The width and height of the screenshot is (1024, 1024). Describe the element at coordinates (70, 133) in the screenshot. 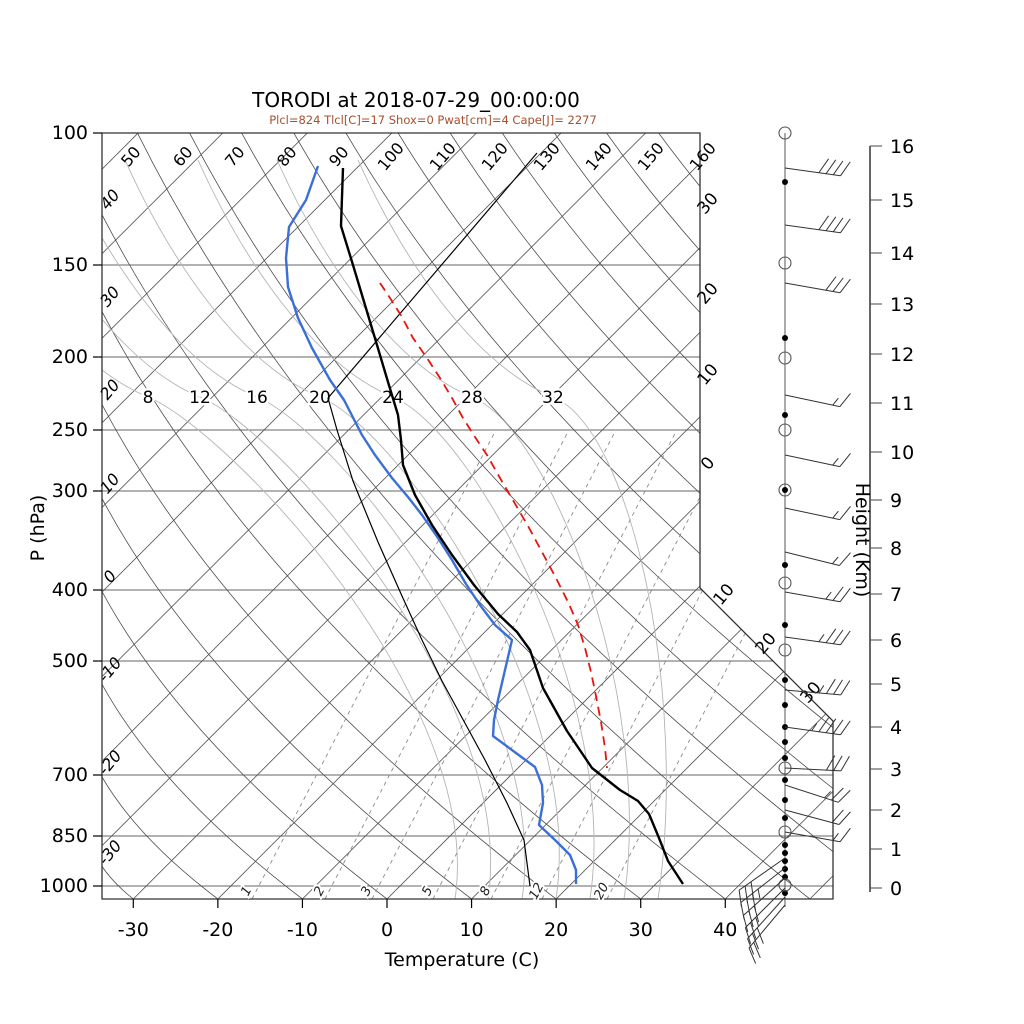

I see `pressure-tick-label: 100` at that location.